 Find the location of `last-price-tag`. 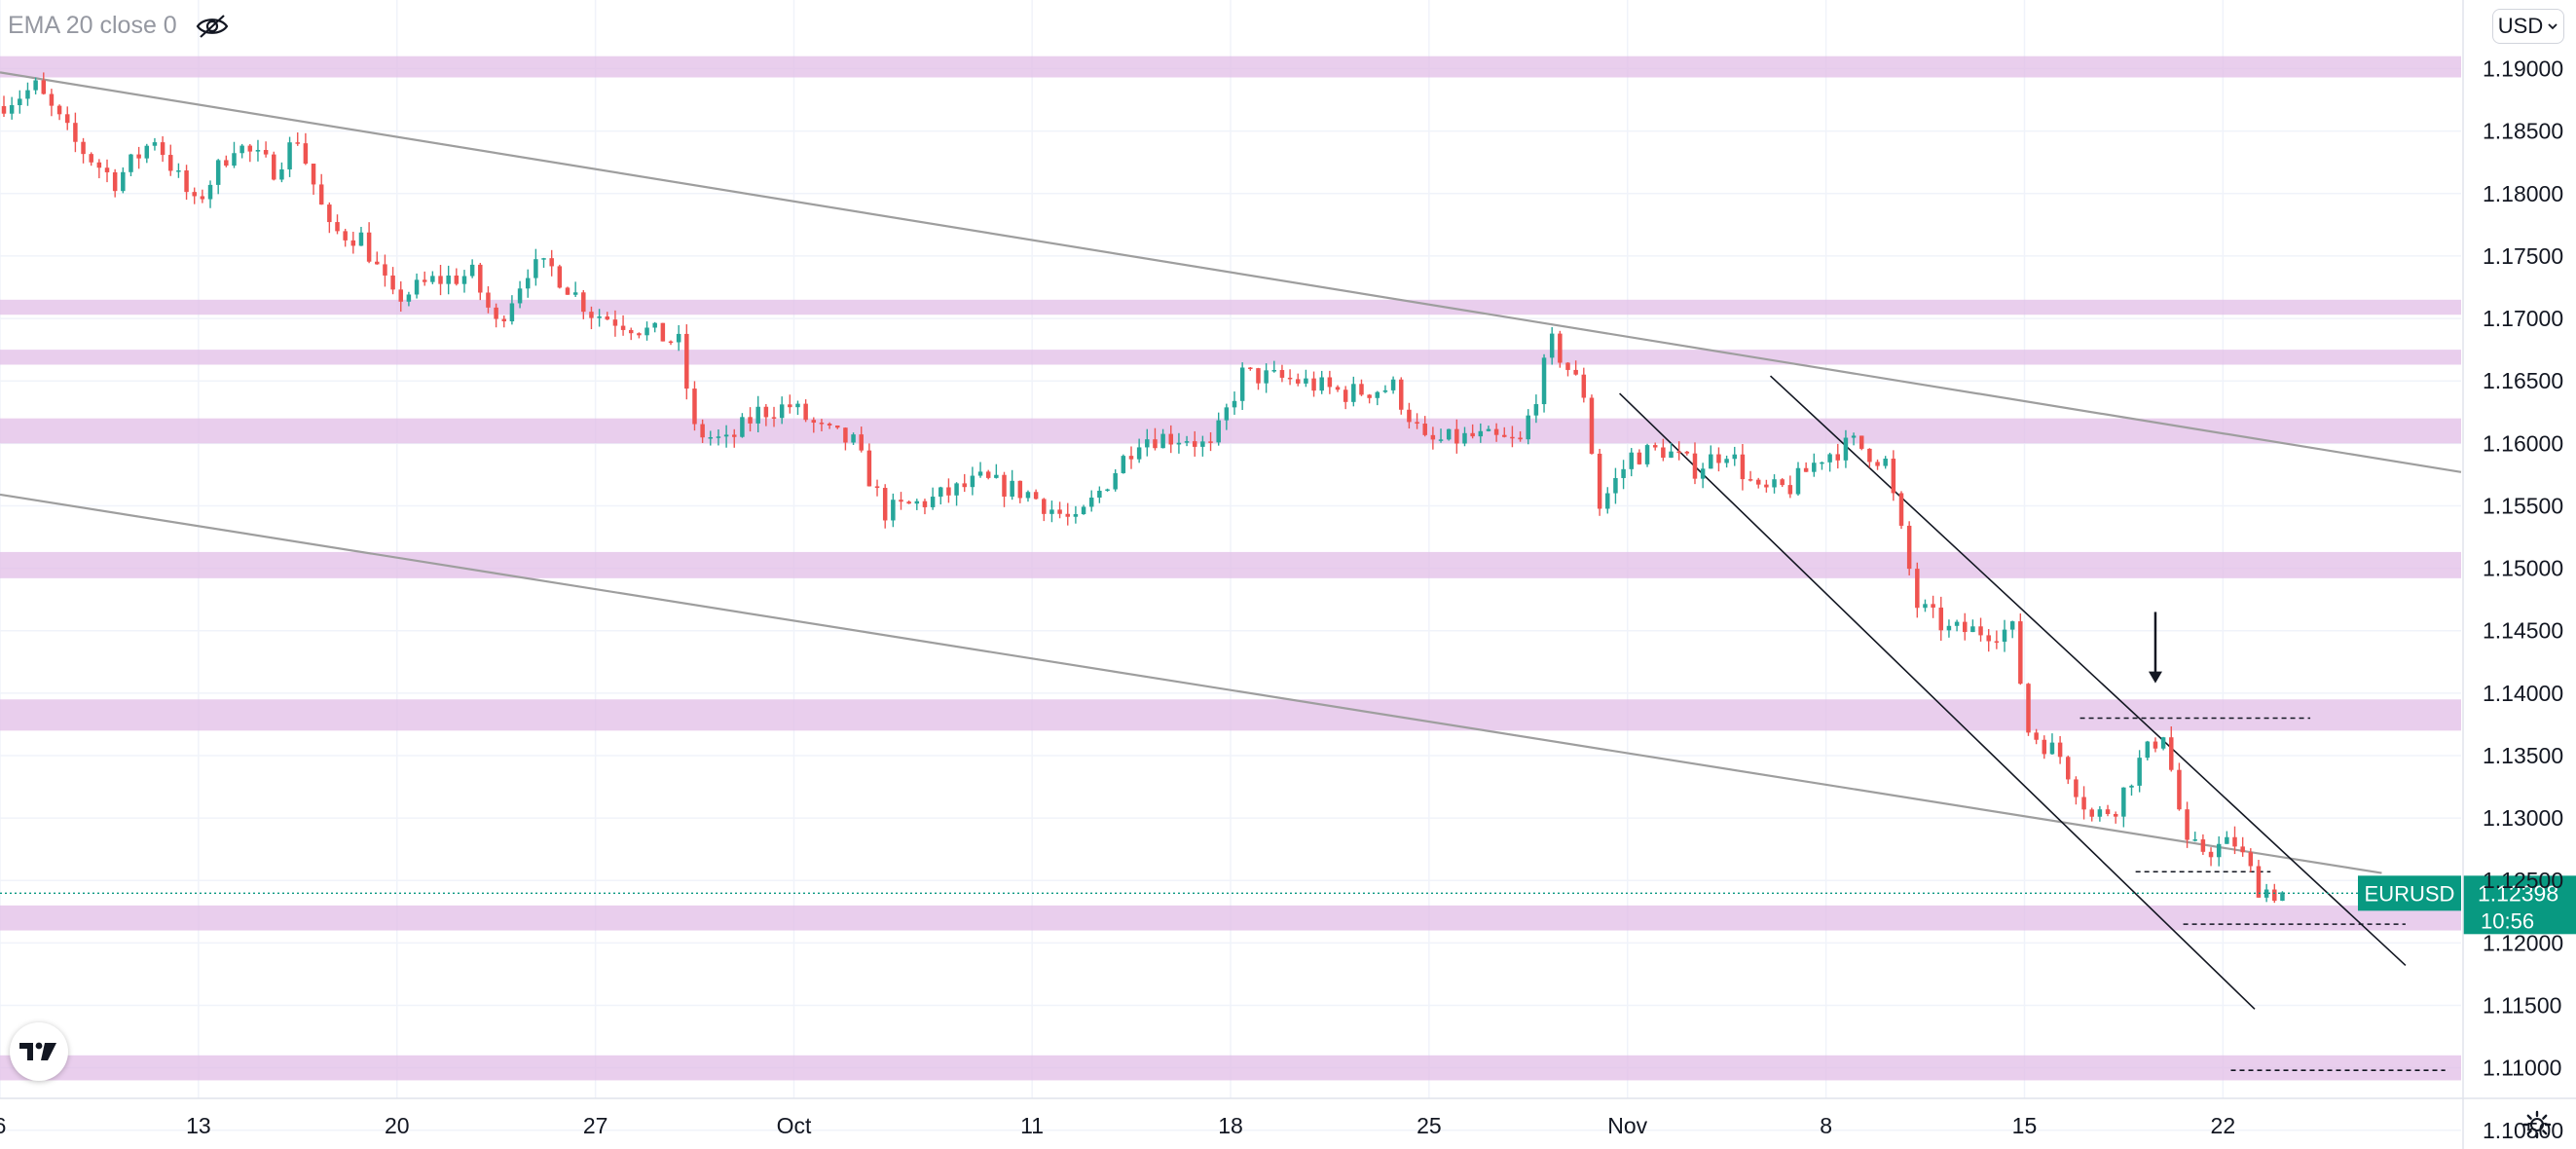

last-price-tag is located at coordinates (2519, 905).